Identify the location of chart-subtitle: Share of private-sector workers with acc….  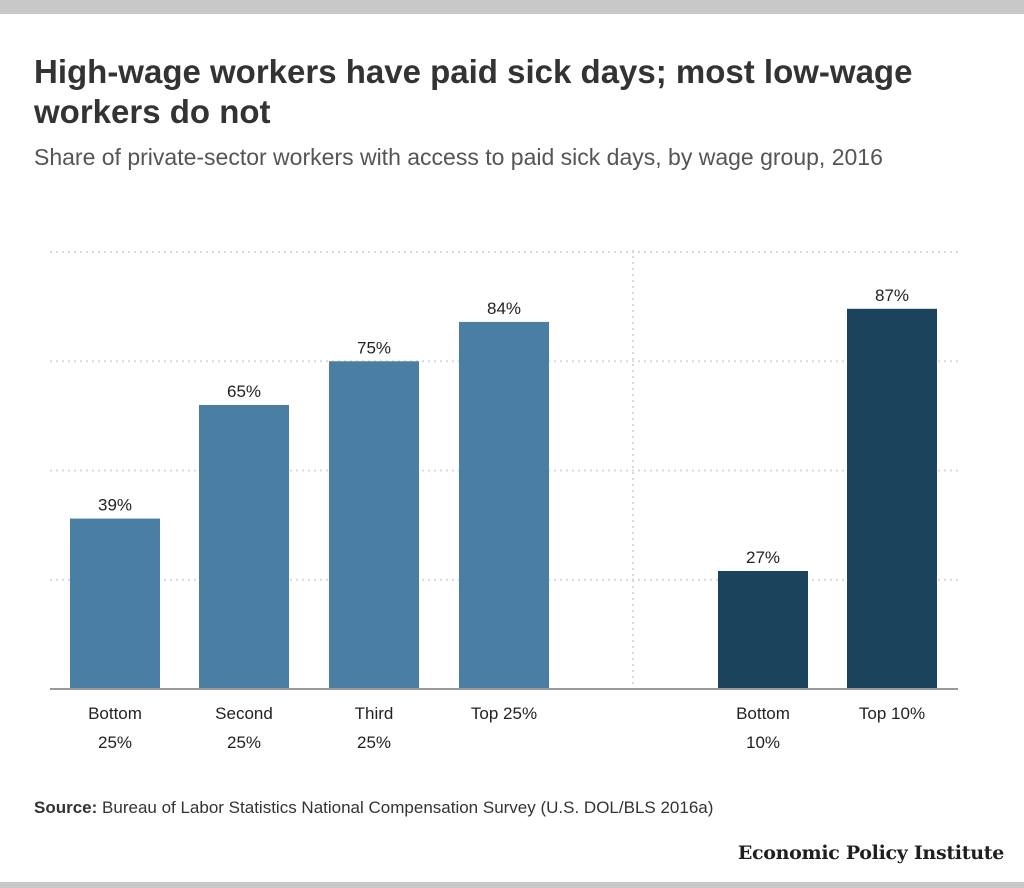
(458, 157).